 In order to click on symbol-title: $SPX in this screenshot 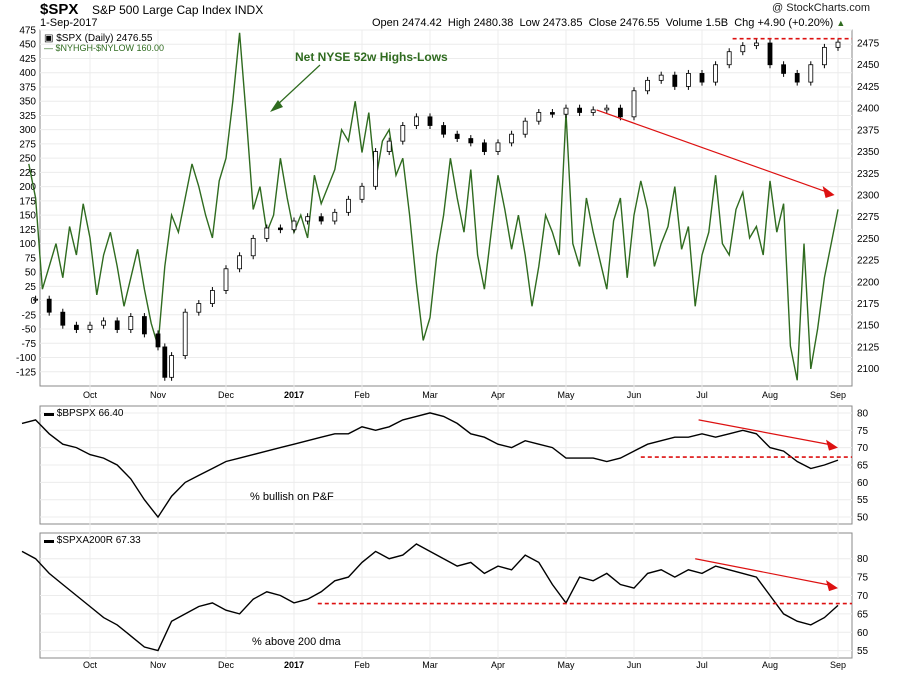, I will do `click(59, 9)`.